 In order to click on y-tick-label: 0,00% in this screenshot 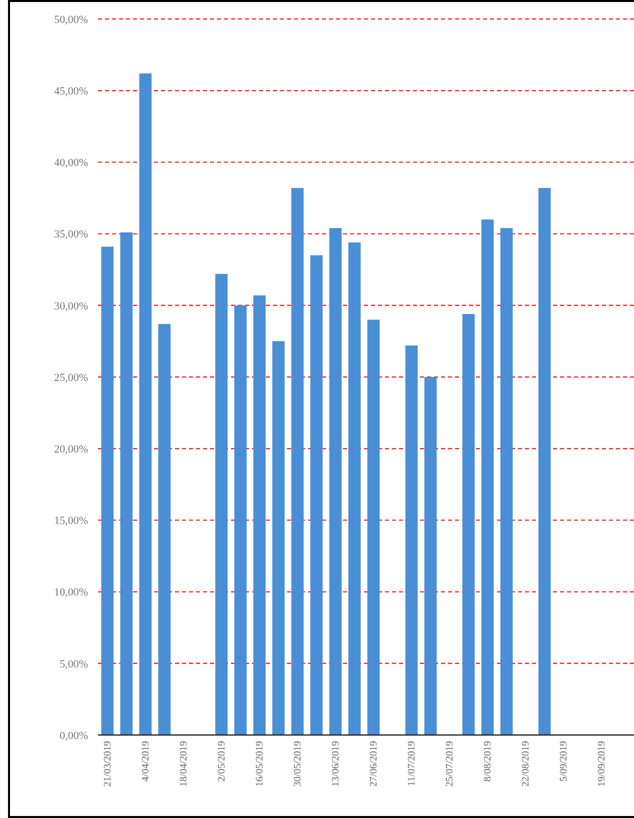, I will do `click(74, 736)`.